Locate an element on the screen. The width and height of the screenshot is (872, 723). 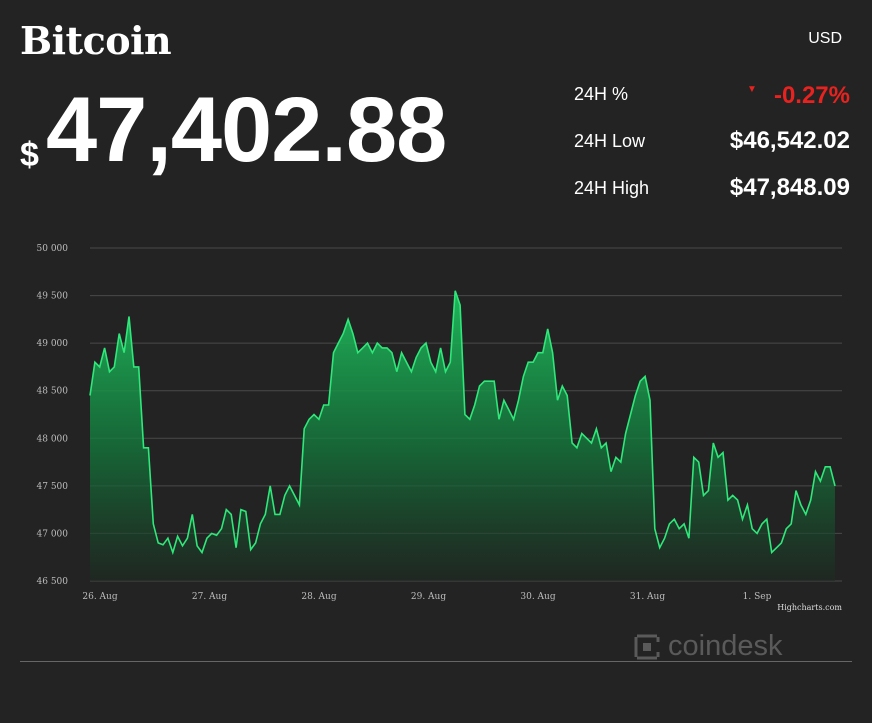
y-tick-label: 48 000 is located at coordinates (53, 439).